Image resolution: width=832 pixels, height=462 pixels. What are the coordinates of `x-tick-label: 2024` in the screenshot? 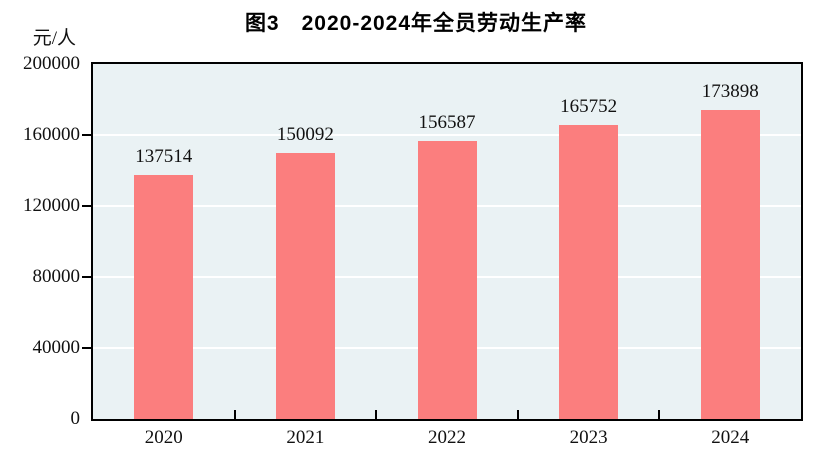 It's located at (730, 437).